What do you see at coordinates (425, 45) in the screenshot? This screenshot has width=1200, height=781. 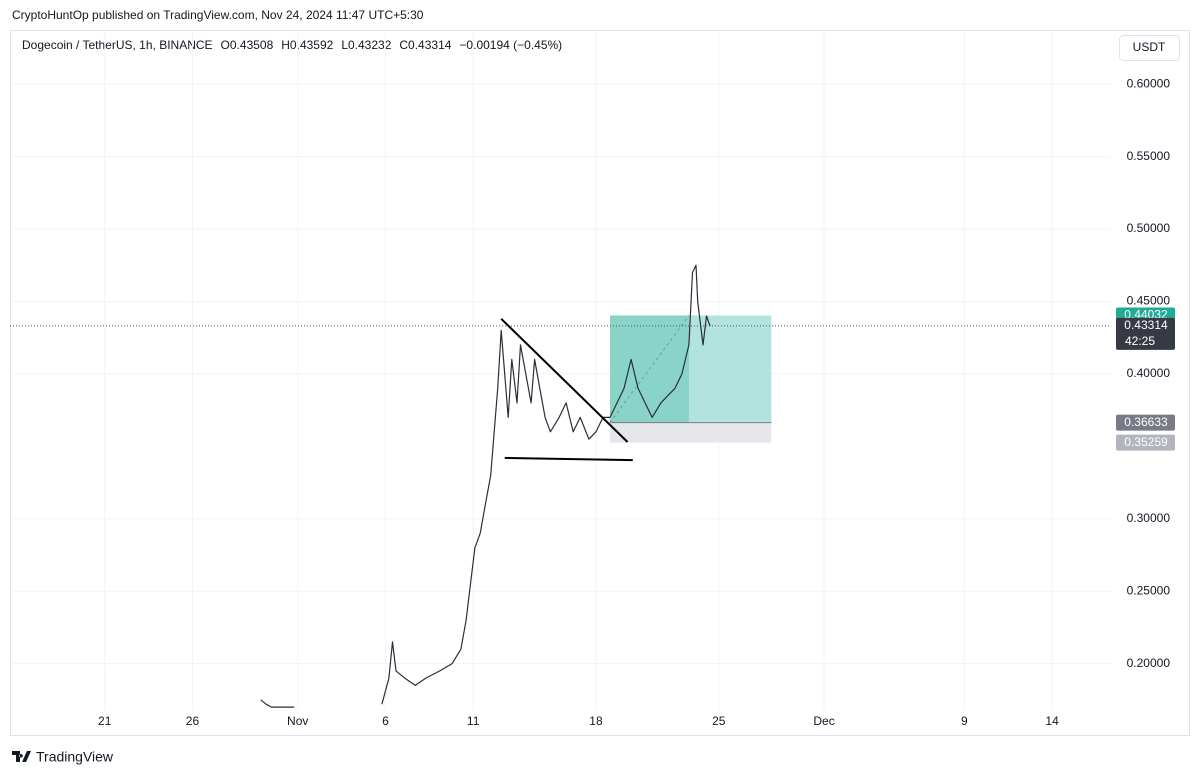 I see `legend-item: C0.43314` at bounding box center [425, 45].